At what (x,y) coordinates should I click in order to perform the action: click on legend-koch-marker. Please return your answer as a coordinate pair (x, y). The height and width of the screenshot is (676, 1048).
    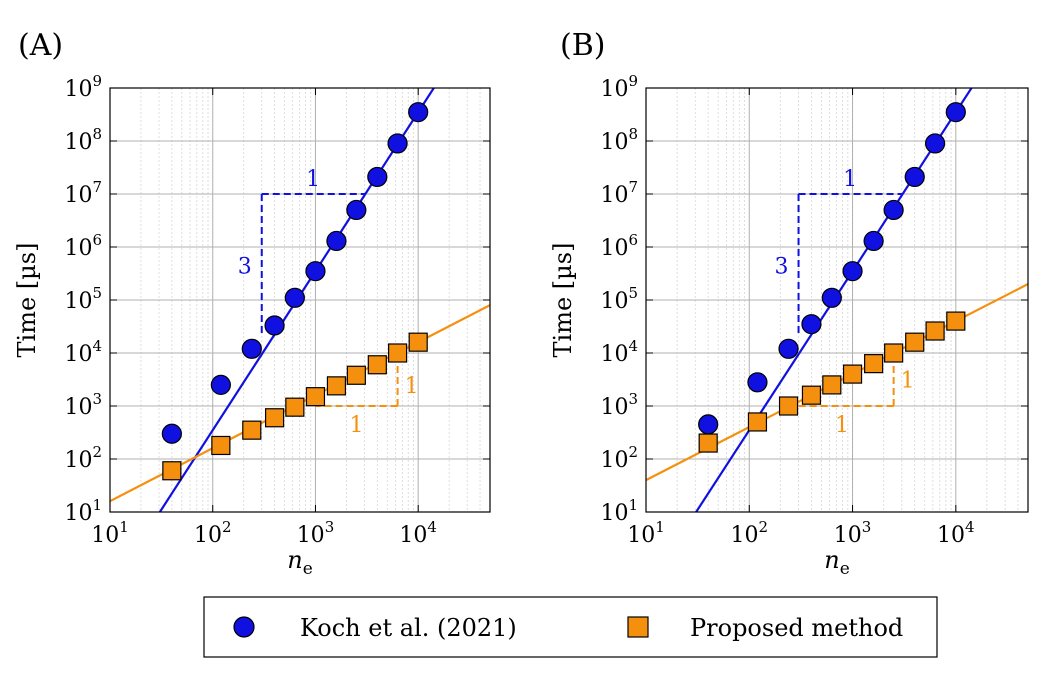
    Looking at the image, I should click on (244, 627).